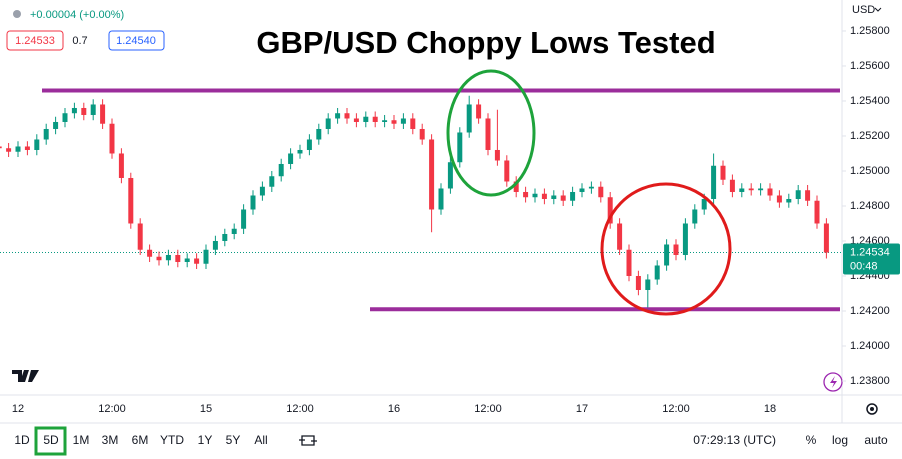  I want to click on y-tick-label: 1.24200, so click(870, 311).